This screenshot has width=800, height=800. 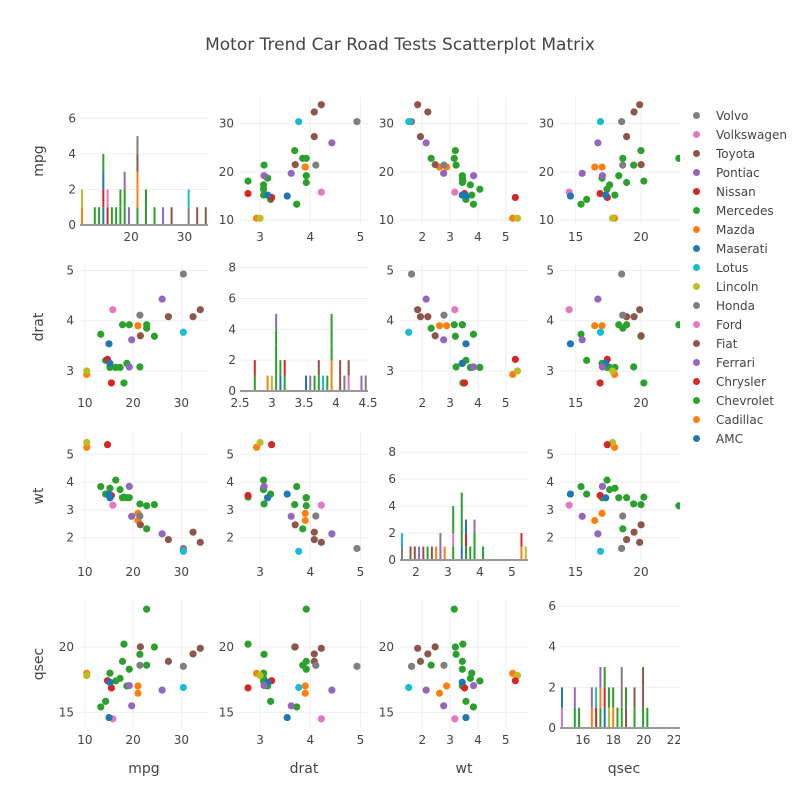 What do you see at coordinates (743, 381) in the screenshot?
I see `legend-item-chrysler: Chrysler` at bounding box center [743, 381].